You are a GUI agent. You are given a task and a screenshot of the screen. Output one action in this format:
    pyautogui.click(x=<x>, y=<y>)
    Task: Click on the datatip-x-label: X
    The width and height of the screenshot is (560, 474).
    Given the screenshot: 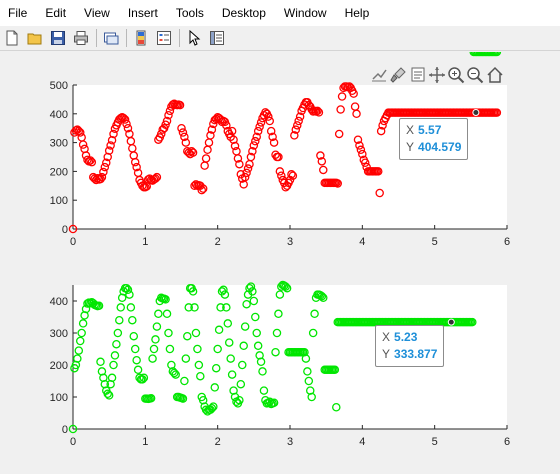 What is the action you would take?
    pyautogui.click(x=386, y=337)
    